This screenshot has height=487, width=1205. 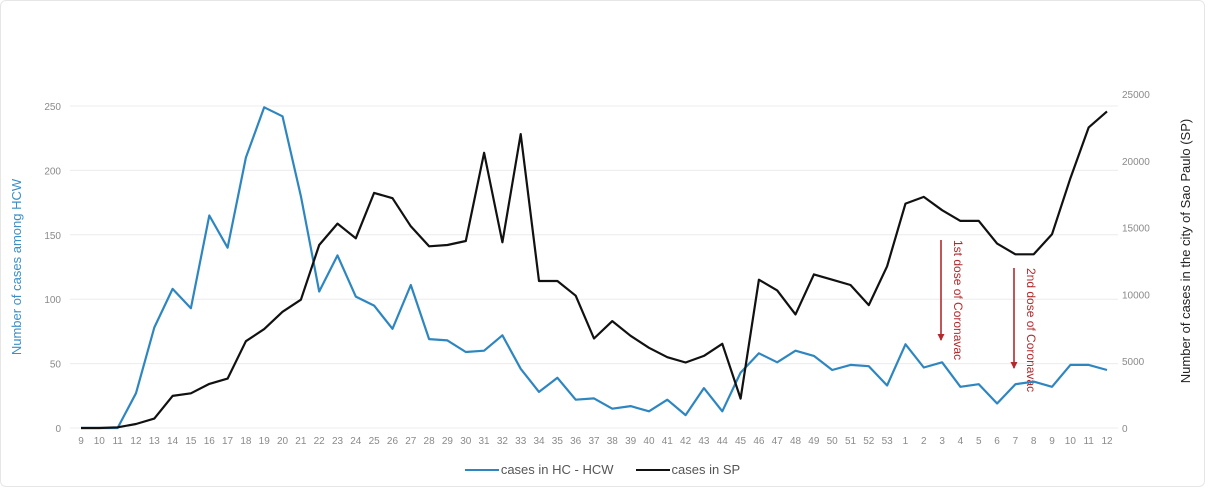 I want to click on legend: cases in HC - HCW cases in SP, so click(x=602, y=469).